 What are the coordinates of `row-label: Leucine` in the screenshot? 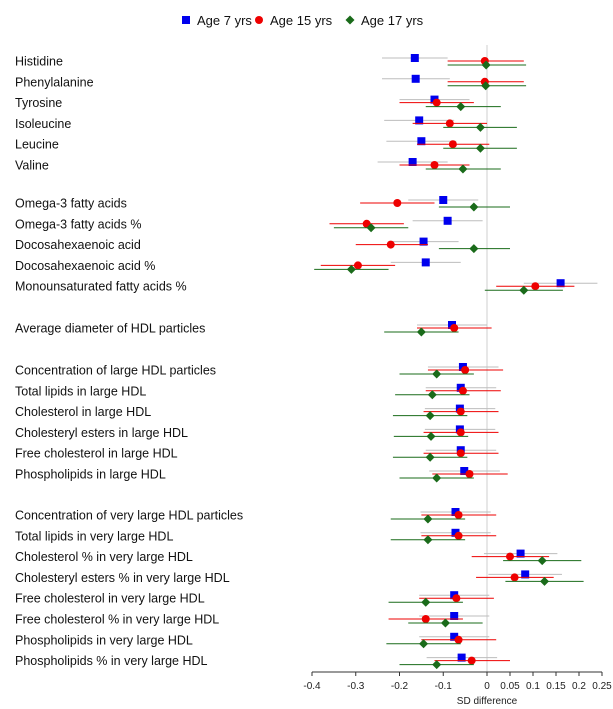 It's located at (37, 145).